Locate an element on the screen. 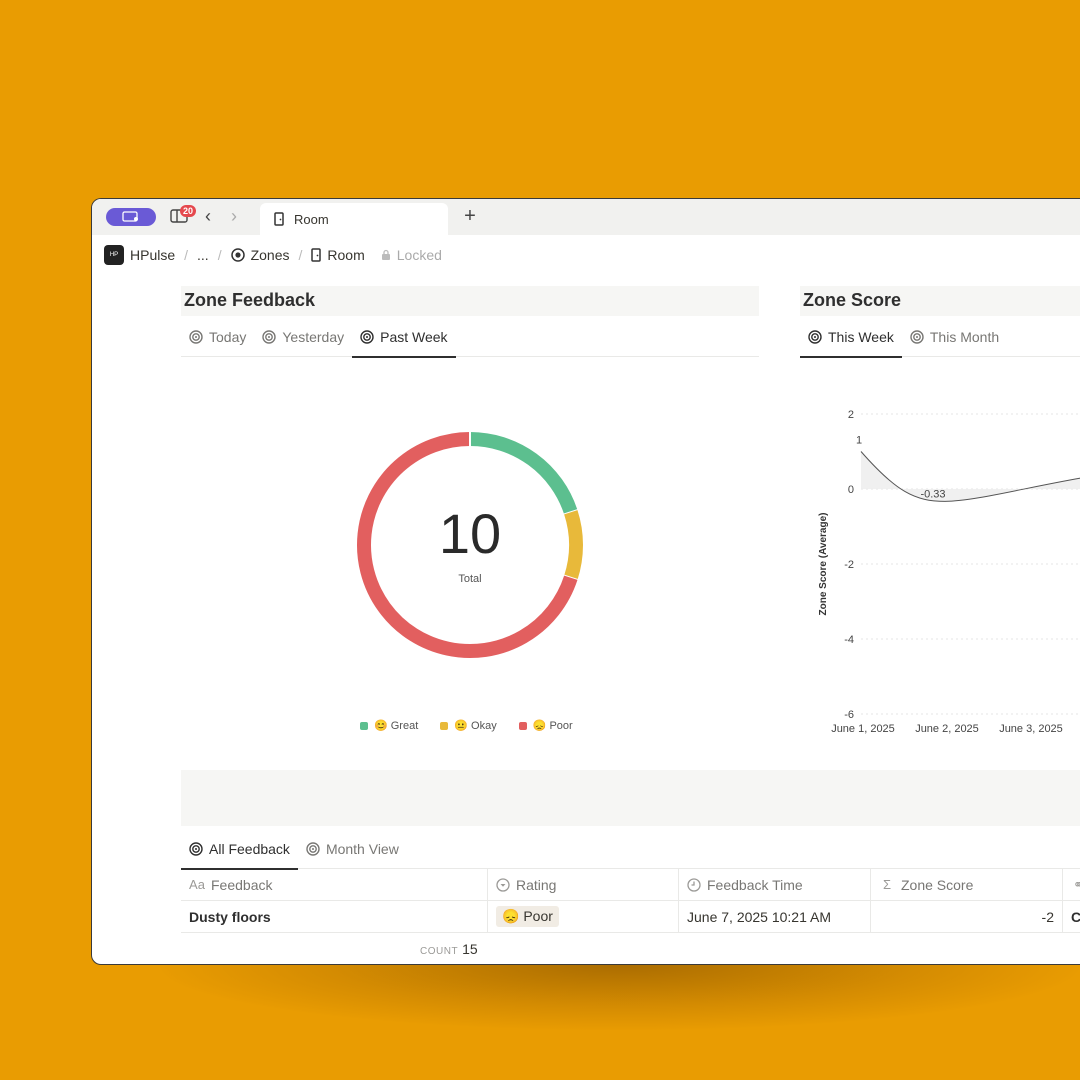 This screenshot has height=1080, width=1080. legend-item-great: 😊 Great is located at coordinates (389, 725).